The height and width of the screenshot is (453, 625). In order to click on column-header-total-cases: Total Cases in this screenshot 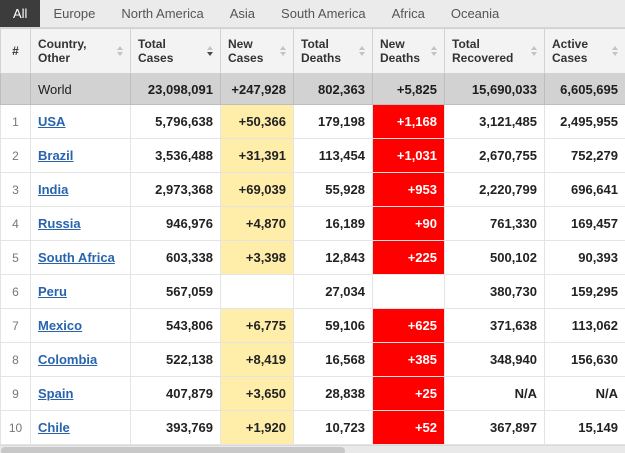, I will do `click(175, 51)`.